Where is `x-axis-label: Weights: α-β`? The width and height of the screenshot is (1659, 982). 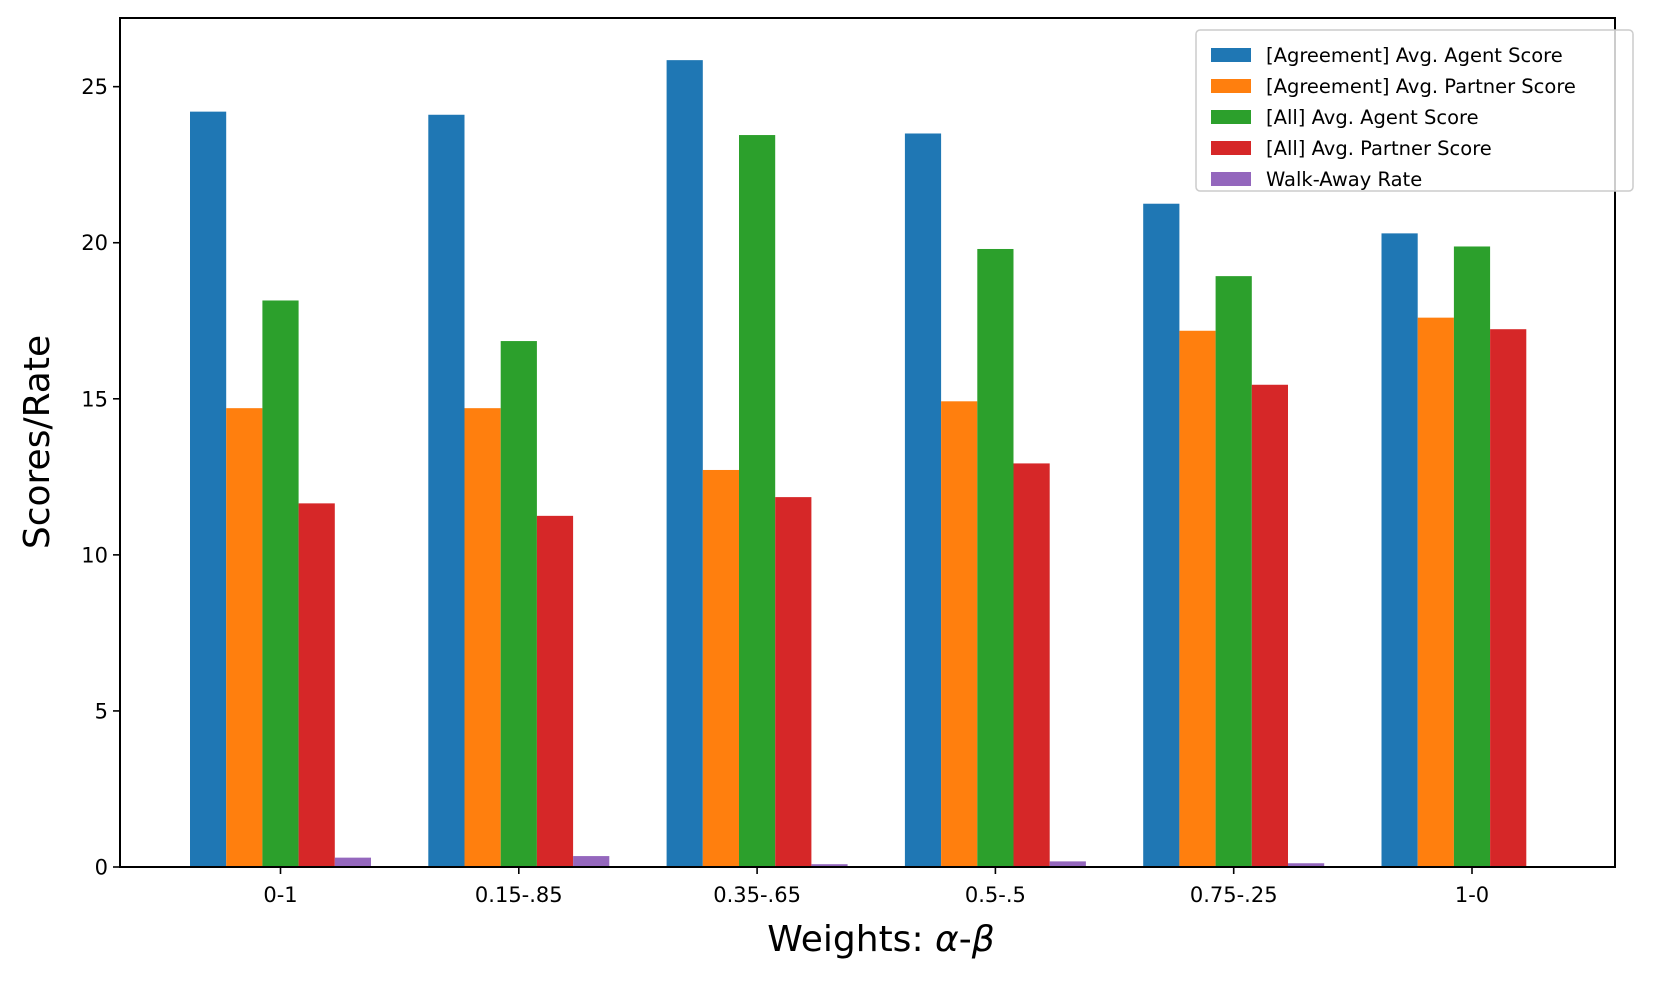
x-axis-label: Weights: α-β is located at coordinates (880, 939).